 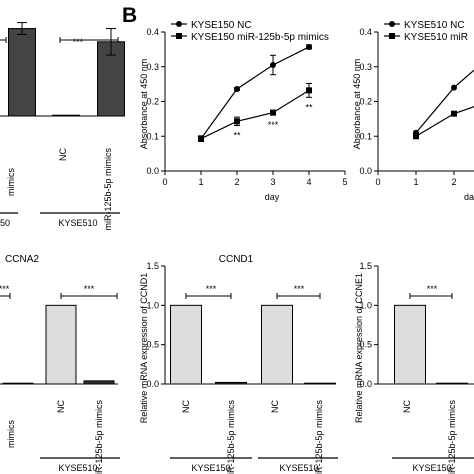 I want to click on legend-label: KYSE510 NC, so click(x=434, y=25).